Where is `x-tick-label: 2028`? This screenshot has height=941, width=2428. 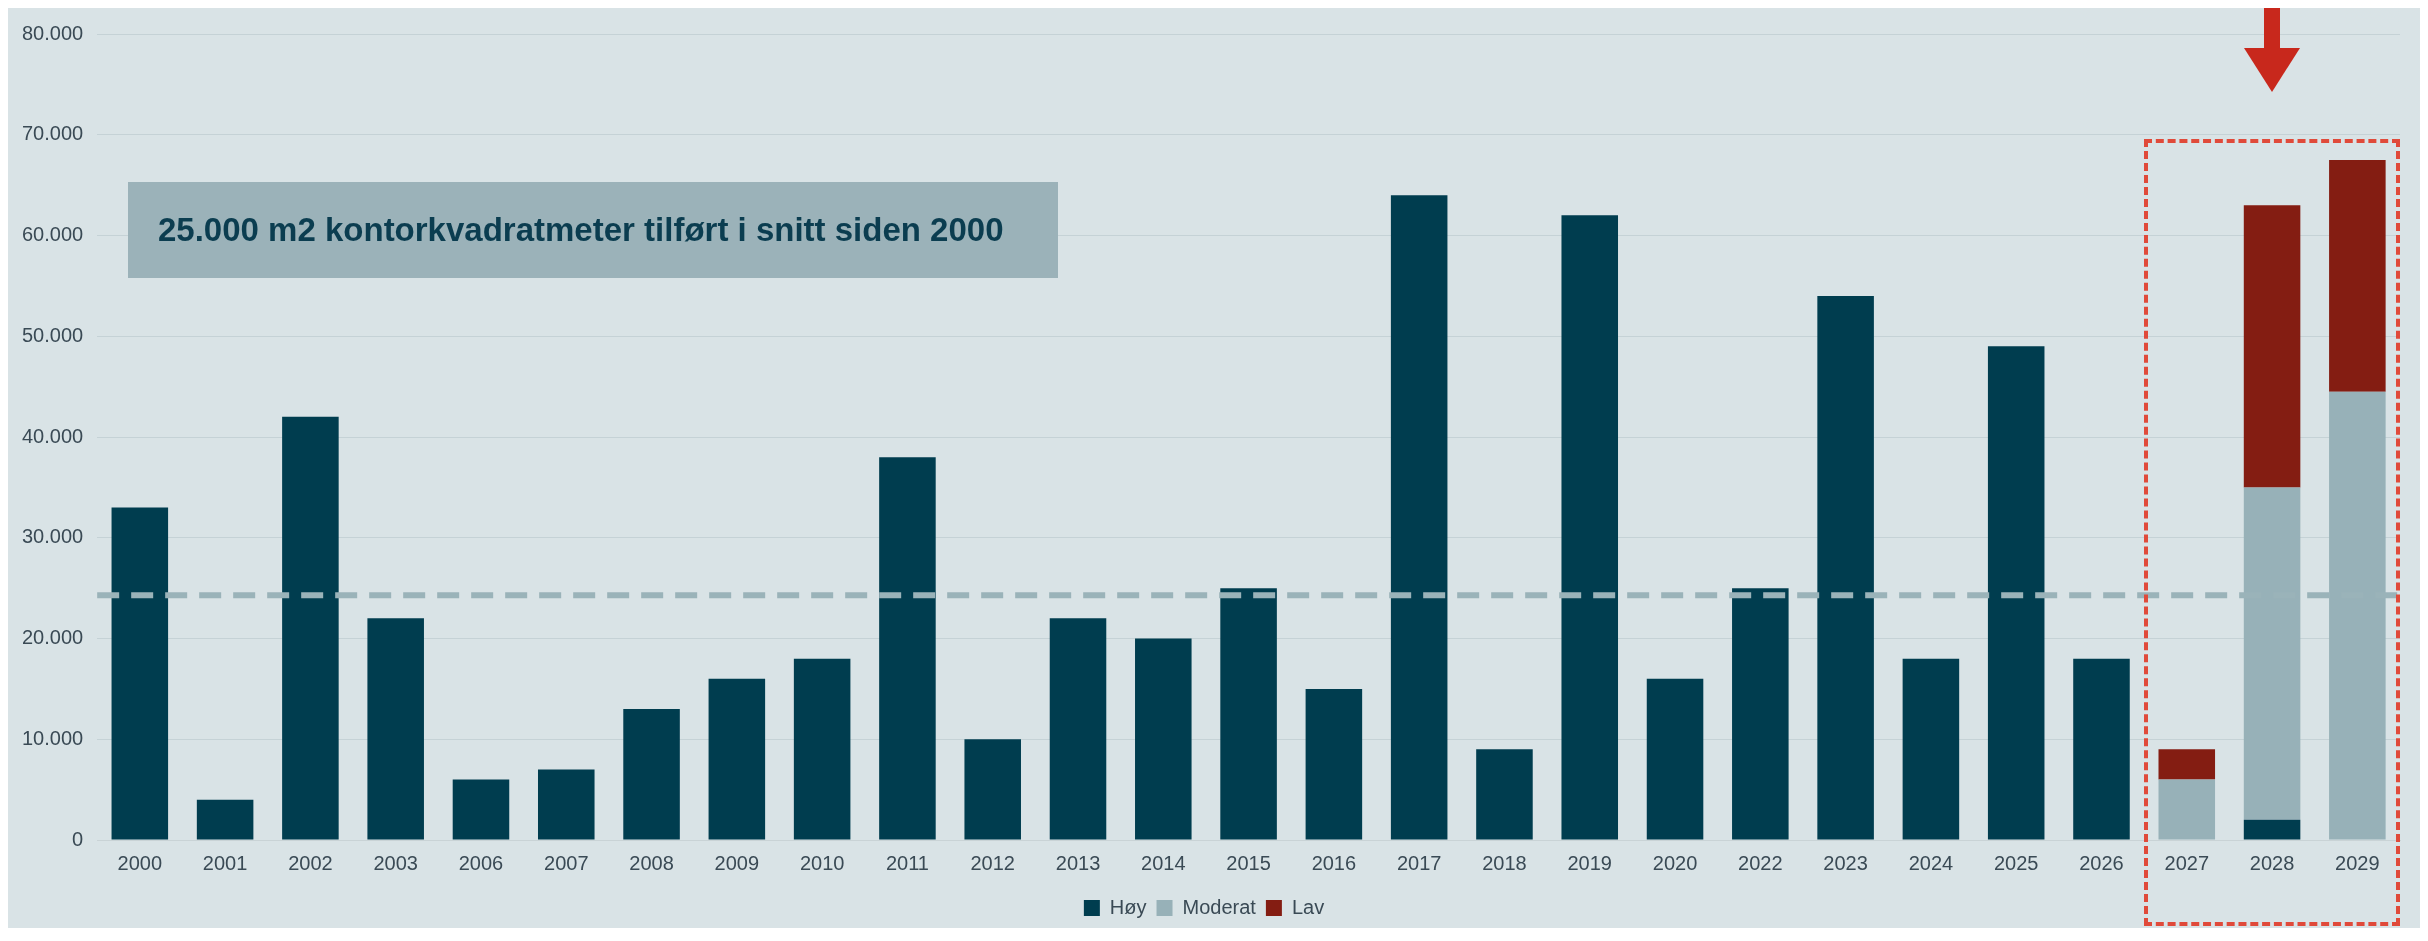
x-tick-label: 2028 is located at coordinates (2272, 862).